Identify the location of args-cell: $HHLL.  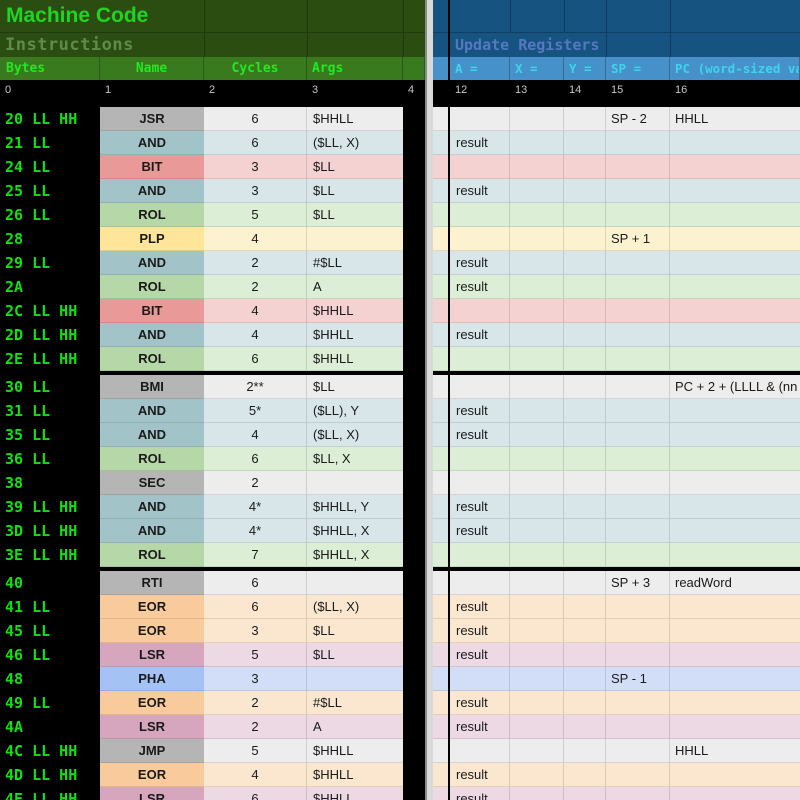
(355, 793).